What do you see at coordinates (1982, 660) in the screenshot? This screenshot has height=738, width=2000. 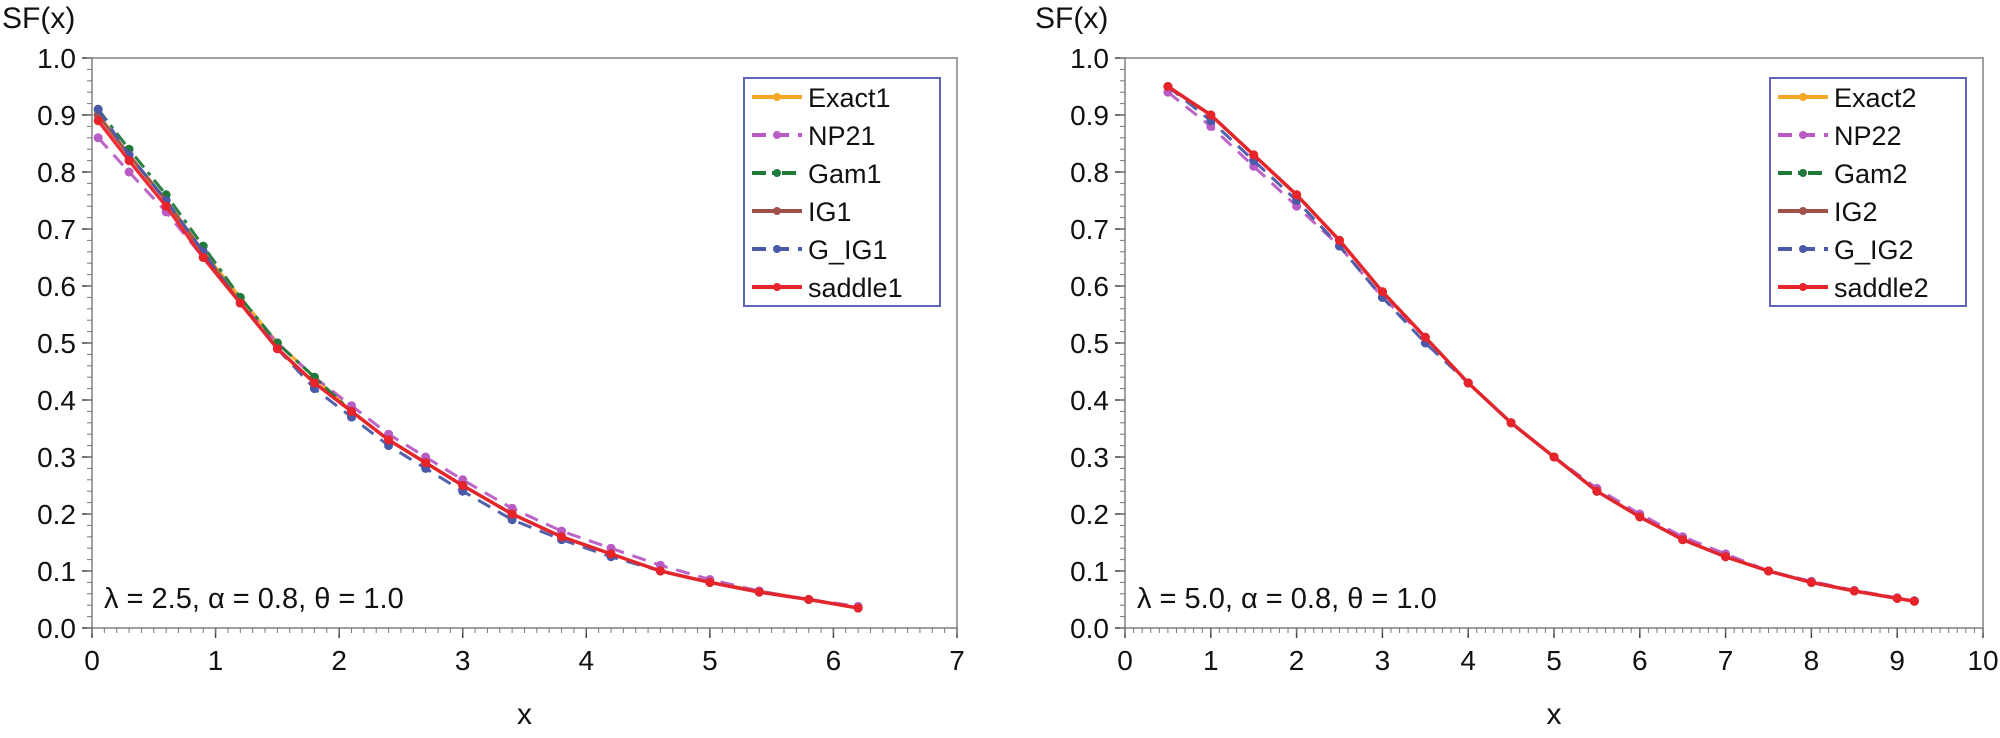 I see `x-tick-label: 10` at bounding box center [1982, 660].